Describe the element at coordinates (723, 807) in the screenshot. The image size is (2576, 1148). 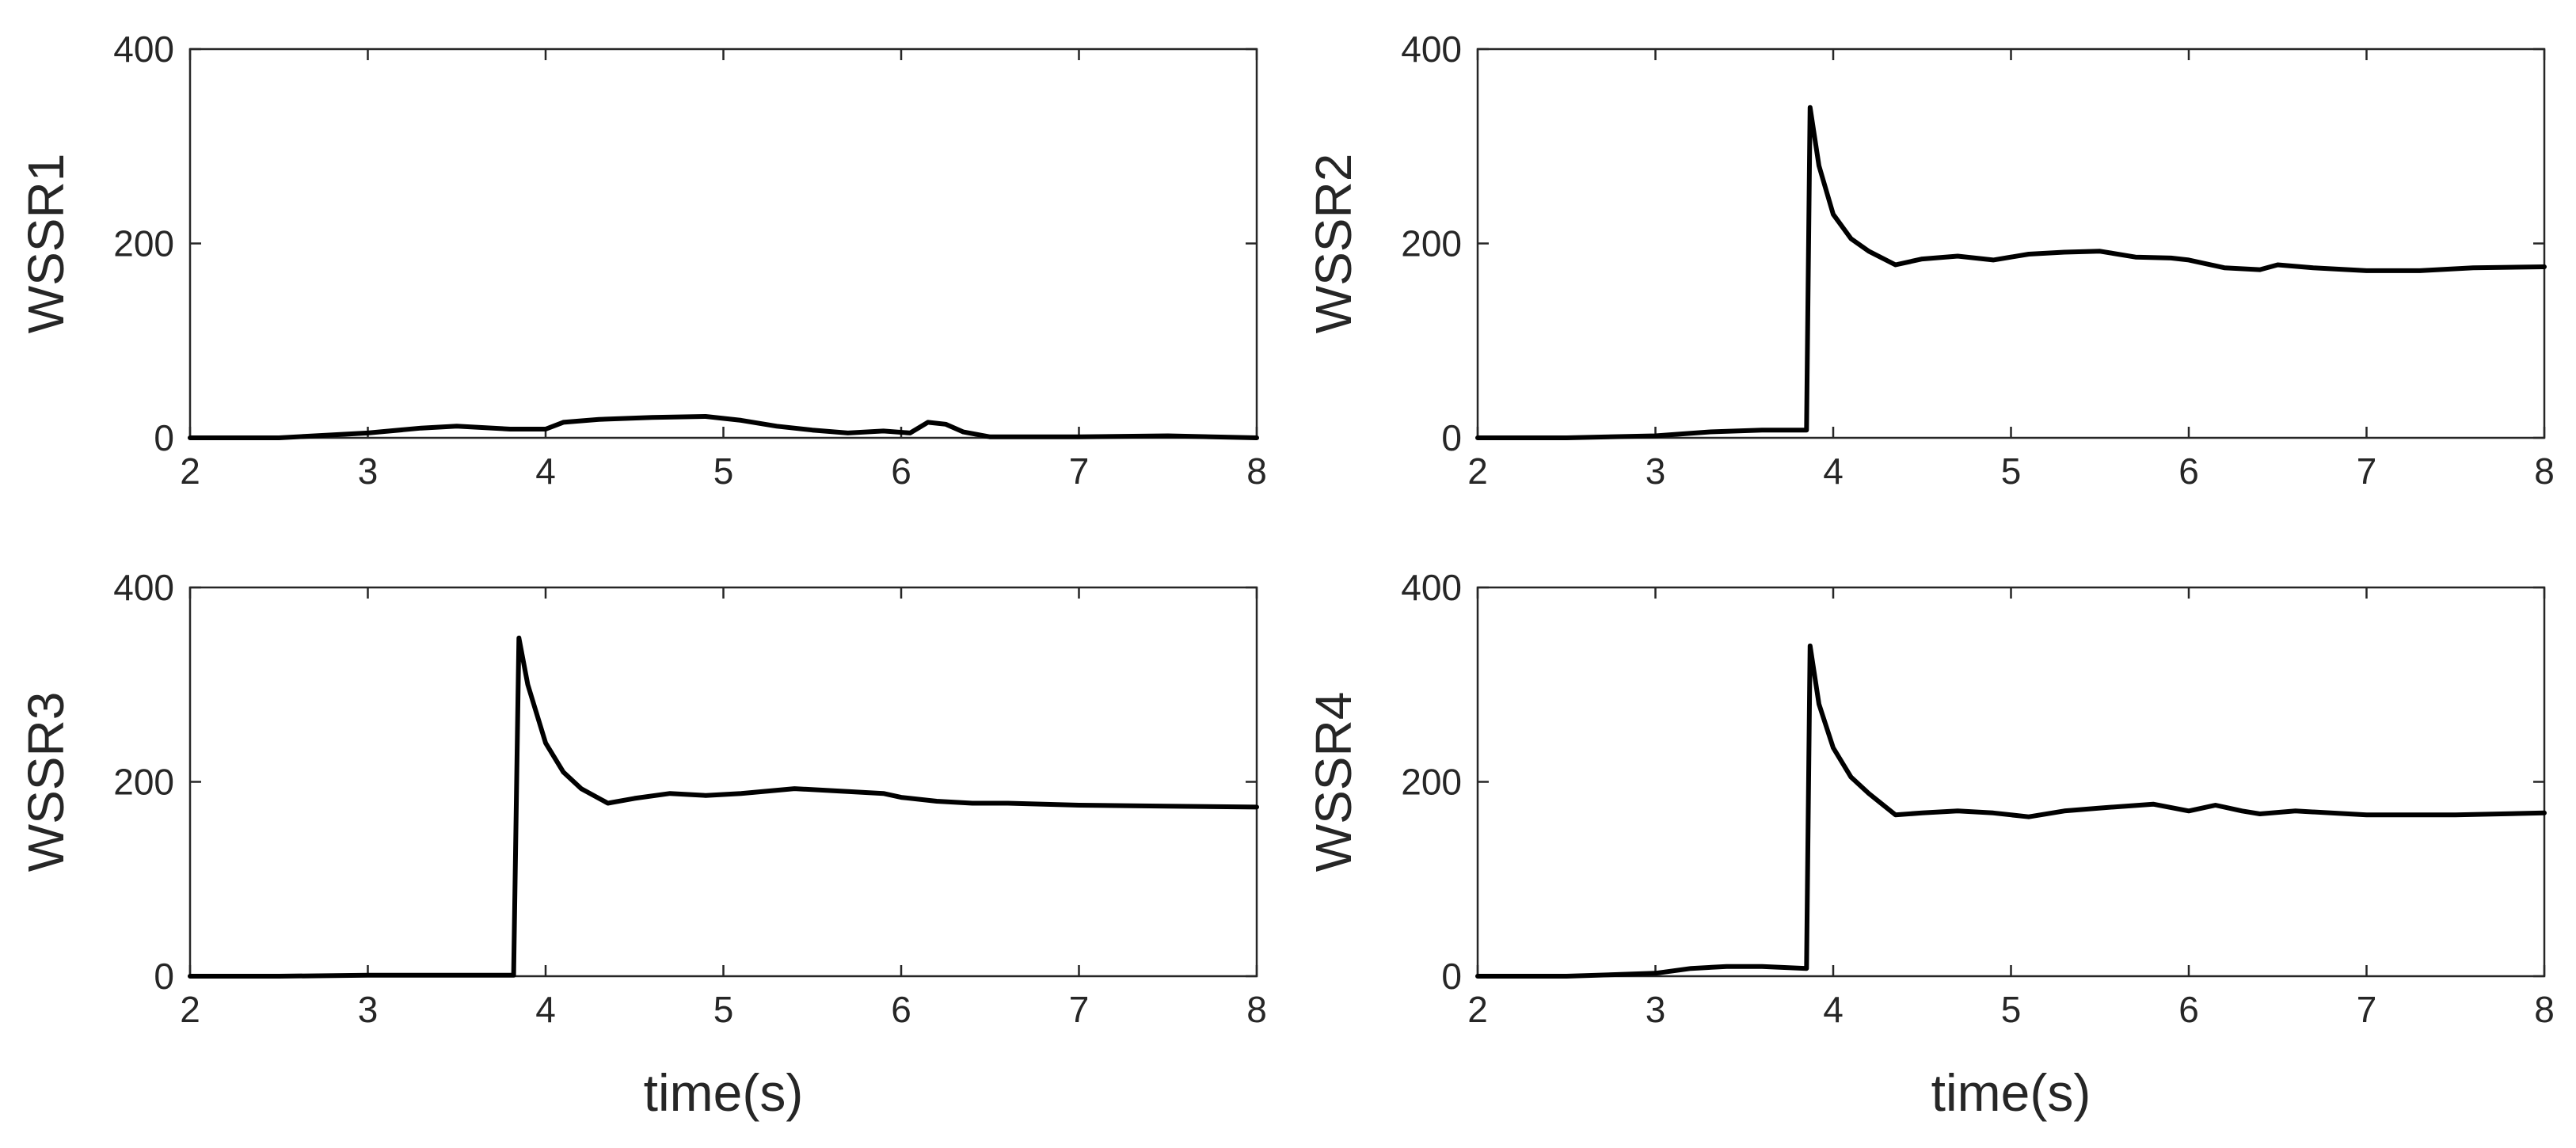
I see `series-line-wssr3` at that location.